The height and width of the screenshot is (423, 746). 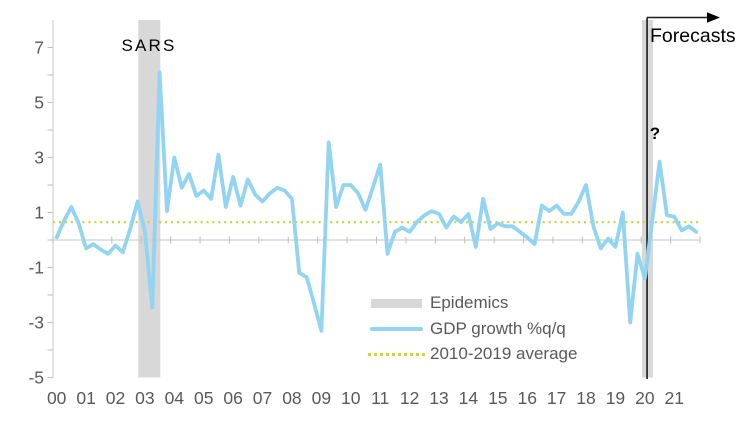 What do you see at coordinates (655, 133) in the screenshot?
I see `question-mark-annotation: ?` at bounding box center [655, 133].